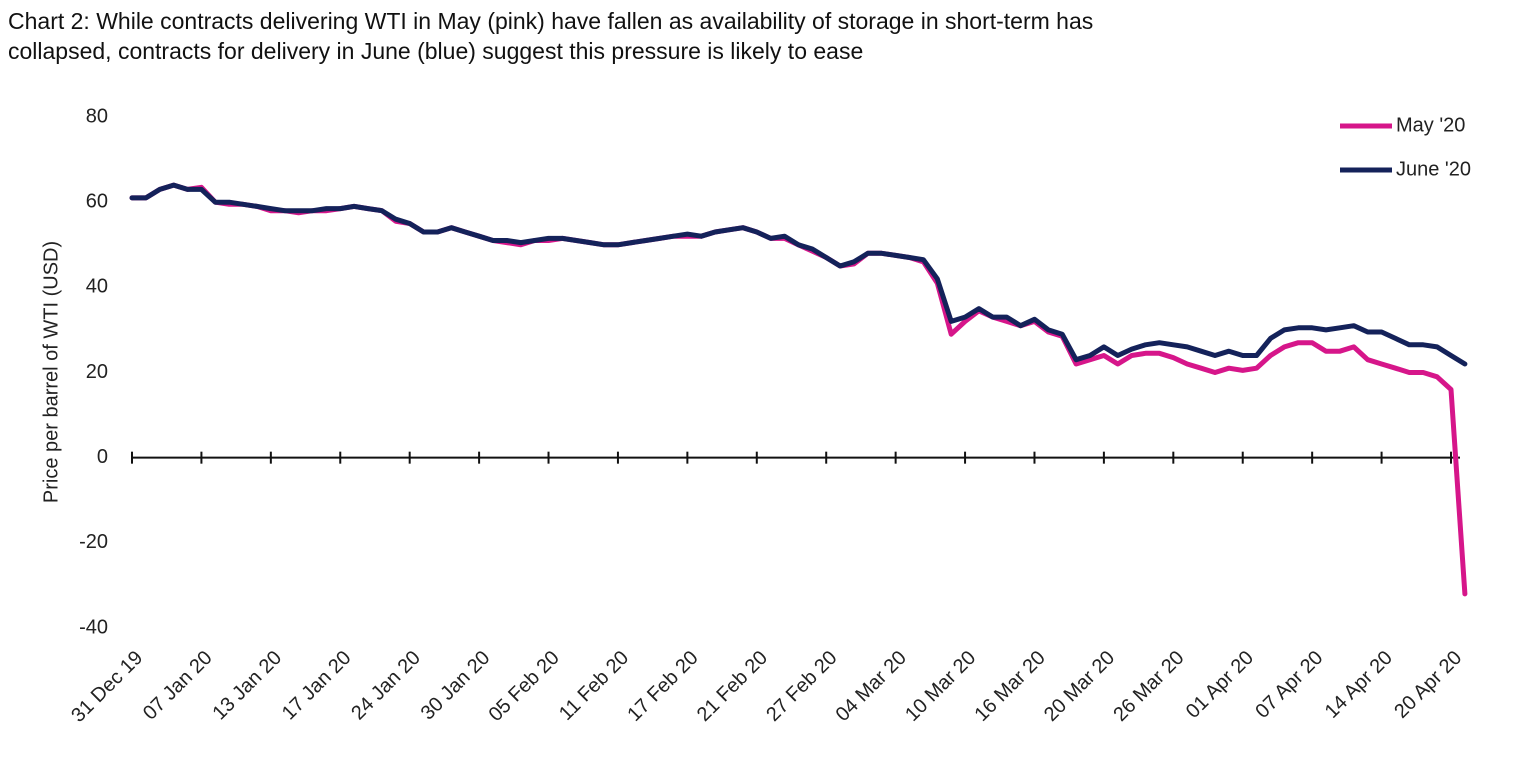 This screenshot has width=1513, height=757. I want to click on x-tick-label: 17 Jan 20, so click(317, 686).